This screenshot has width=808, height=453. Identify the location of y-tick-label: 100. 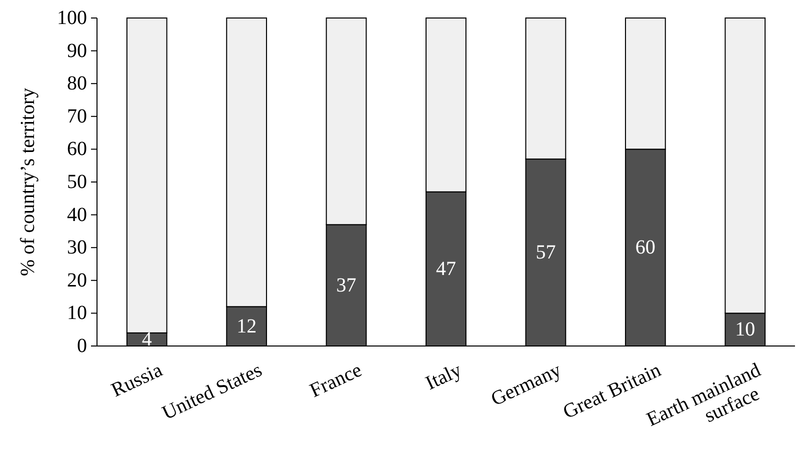
(72, 18).